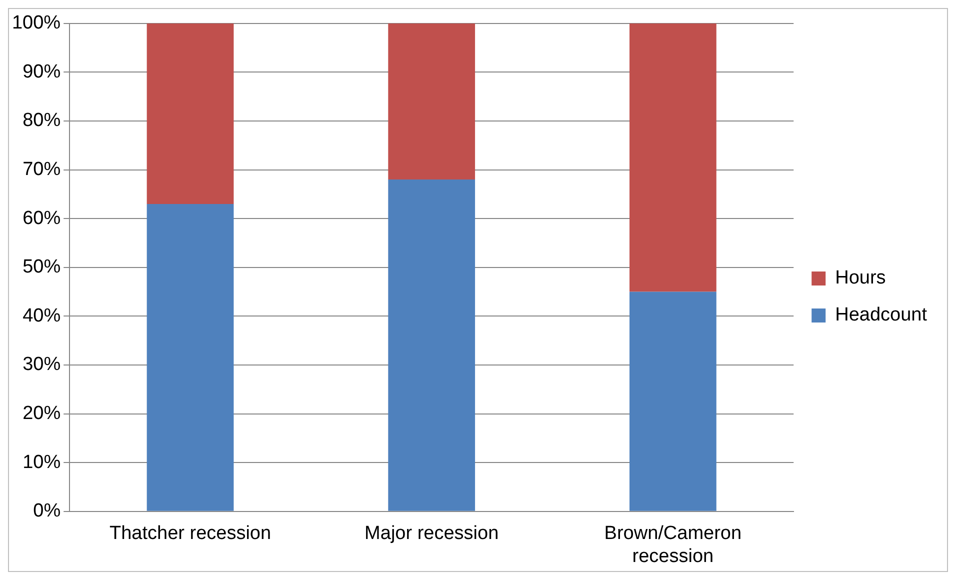  What do you see at coordinates (41, 267) in the screenshot?
I see `y-tick-label: 50%` at bounding box center [41, 267].